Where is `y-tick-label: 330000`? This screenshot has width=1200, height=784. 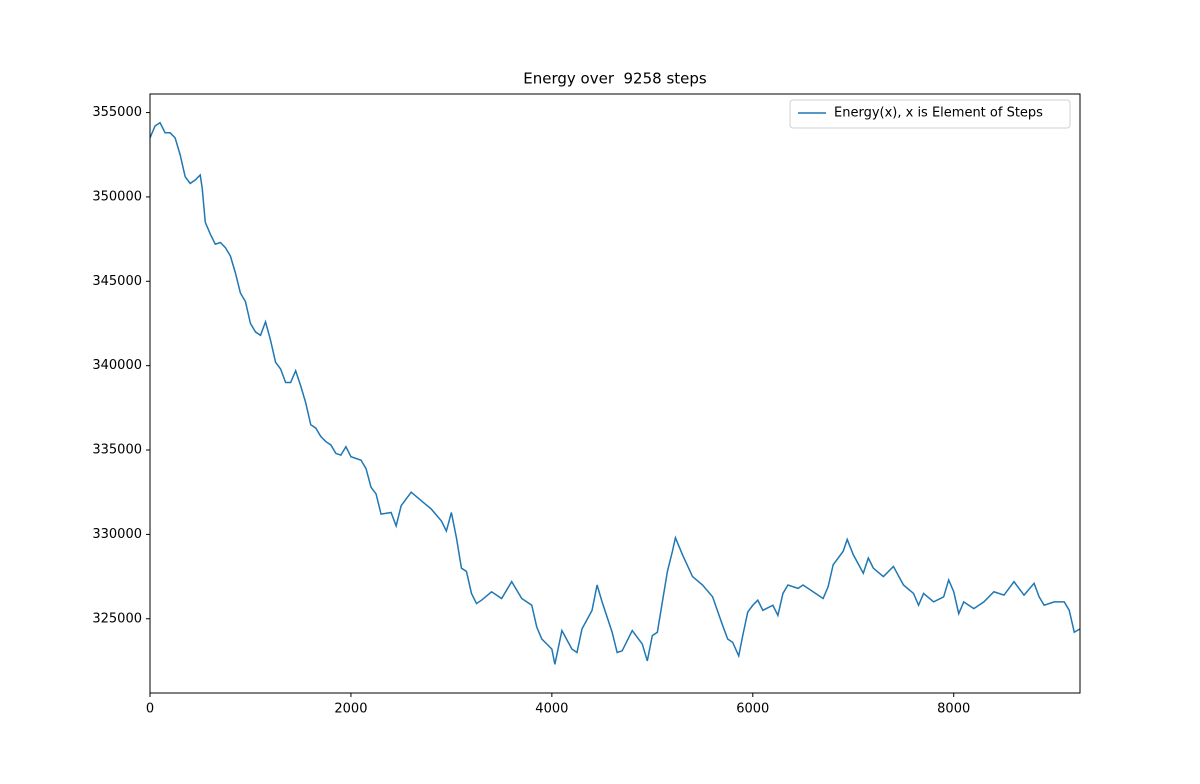
y-tick-label: 330000 is located at coordinates (117, 534).